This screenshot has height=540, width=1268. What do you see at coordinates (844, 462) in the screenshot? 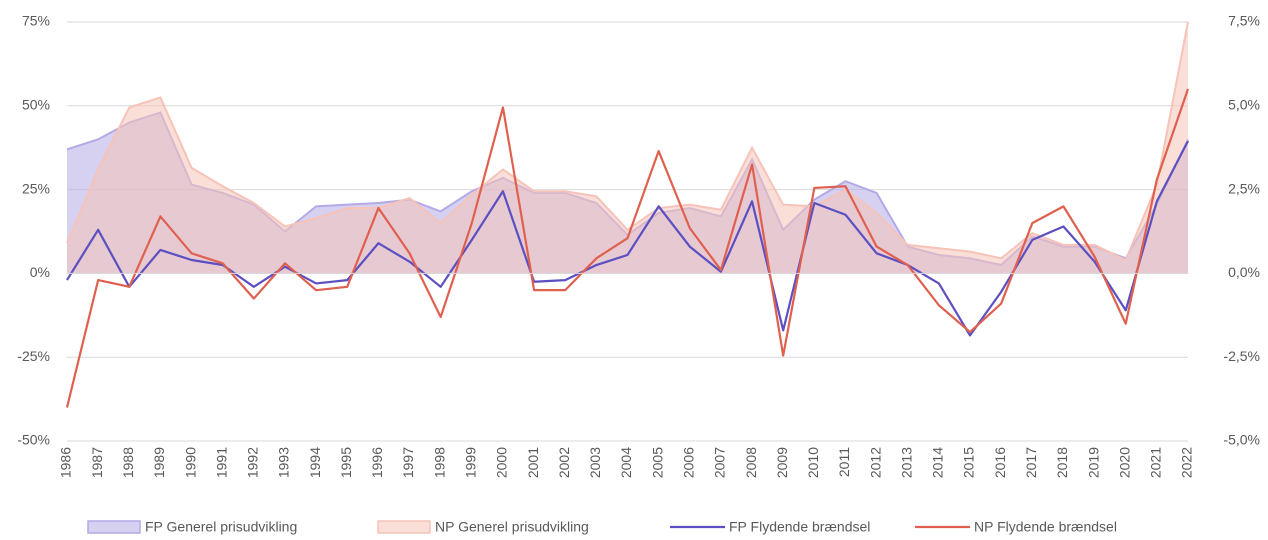
I see `x-tick-label: 2011` at bounding box center [844, 462].